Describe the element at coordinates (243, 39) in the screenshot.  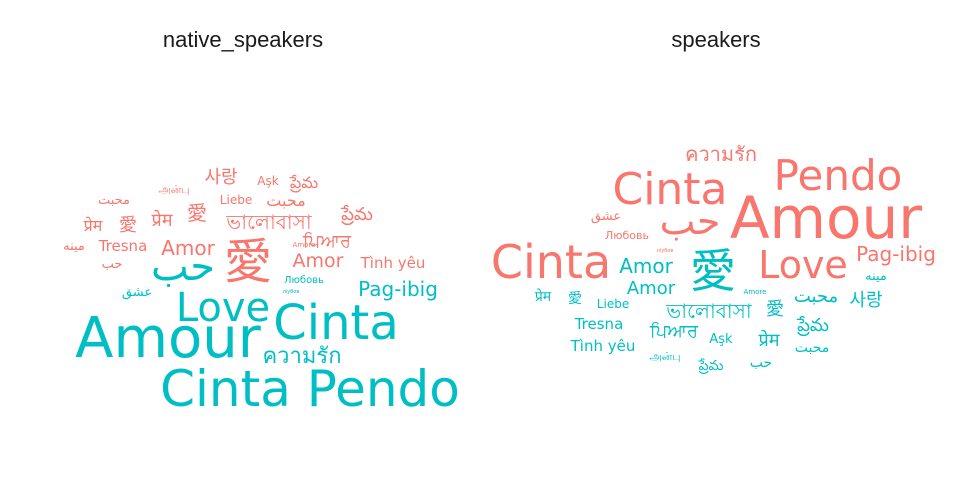
I see `panel-title-native-speakers: native_speakers` at that location.